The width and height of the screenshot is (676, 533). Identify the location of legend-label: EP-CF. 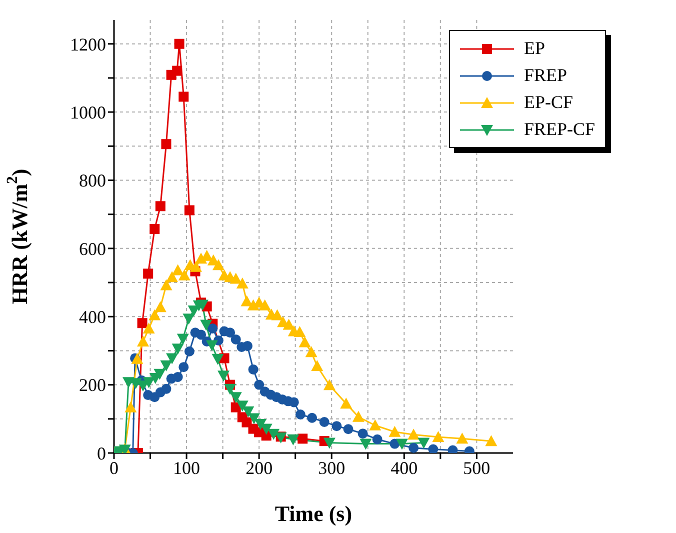
(548, 102).